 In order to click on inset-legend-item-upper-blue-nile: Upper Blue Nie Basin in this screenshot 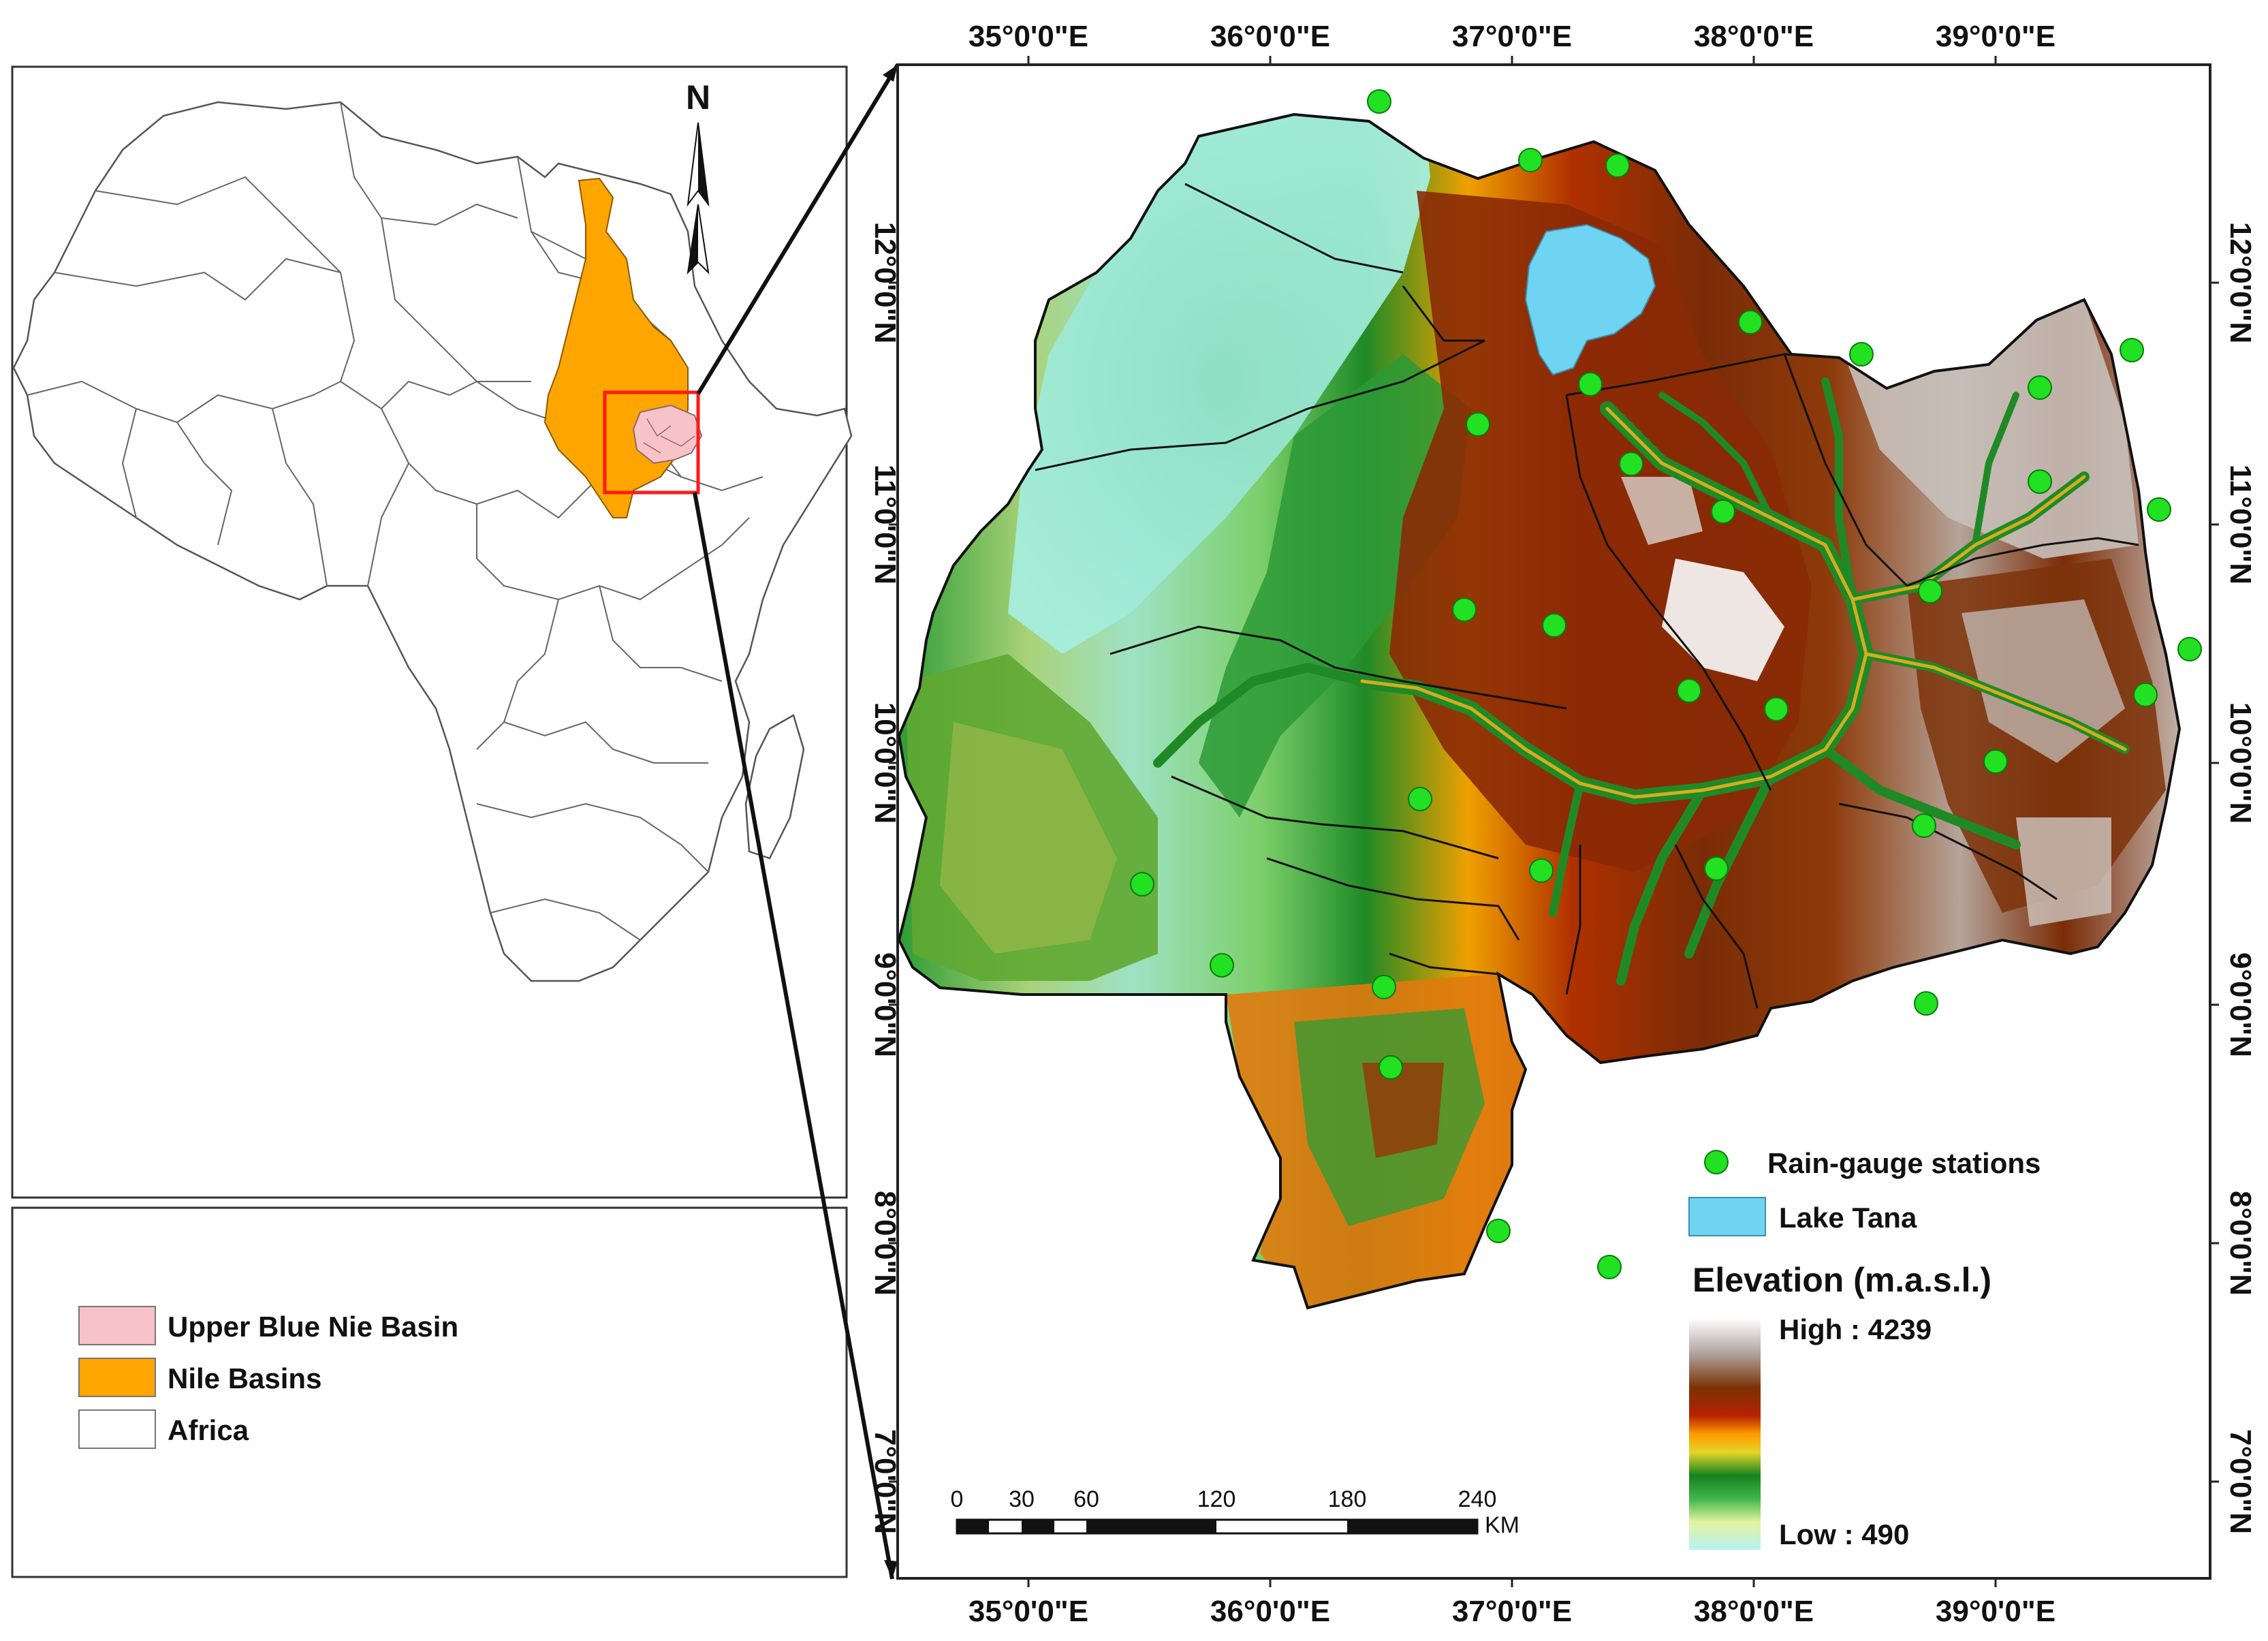, I will do `click(268, 1325)`.